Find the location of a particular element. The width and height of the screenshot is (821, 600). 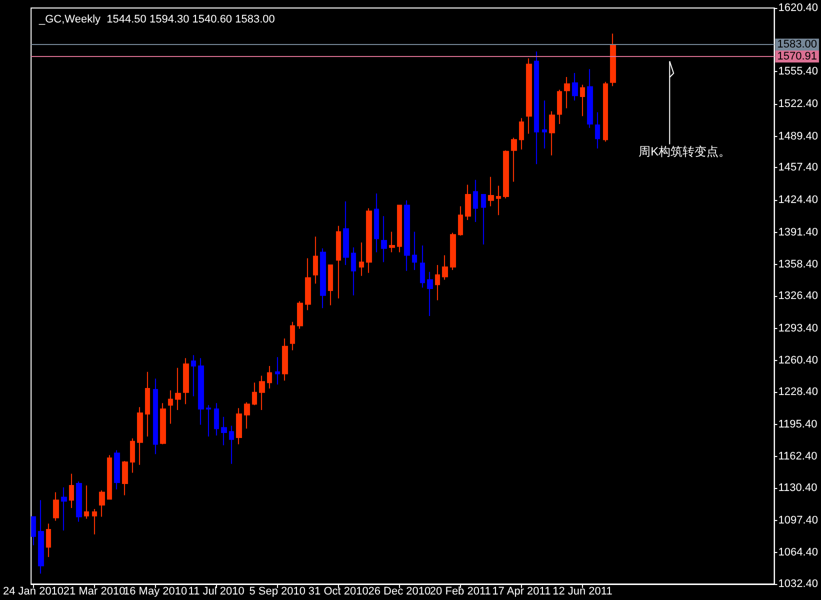

x-tick-label: 17 Apr 2011 is located at coordinates (521, 592).